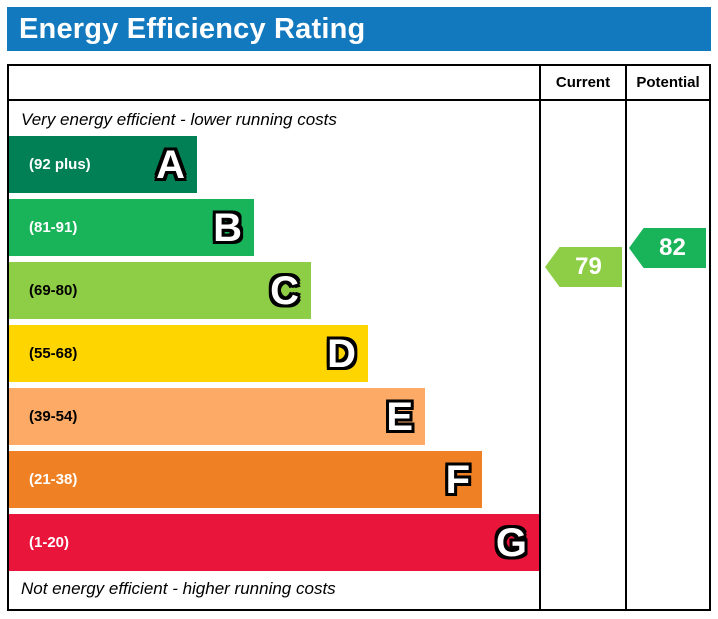 This screenshot has height=619, width=718. I want to click on band-bar-f: (21-38) F, so click(245, 479).